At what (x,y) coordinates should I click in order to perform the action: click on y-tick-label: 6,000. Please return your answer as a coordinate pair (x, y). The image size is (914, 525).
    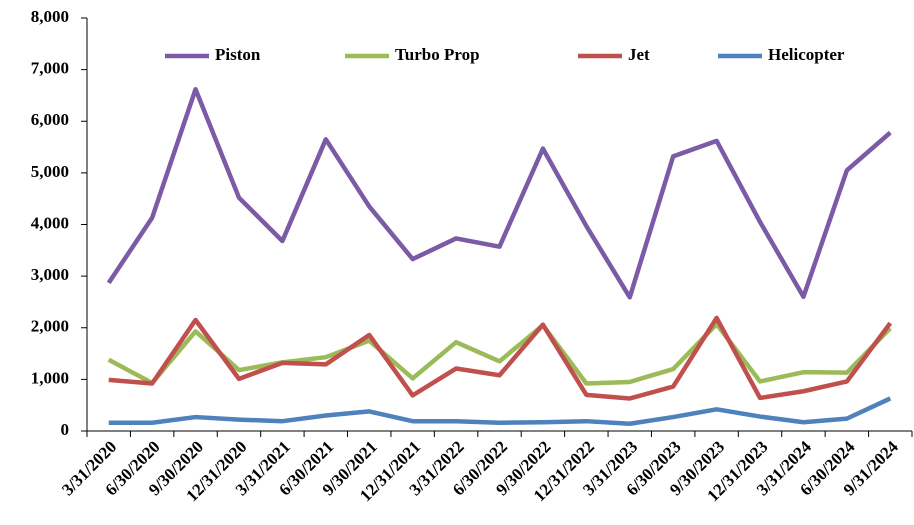
    Looking at the image, I should click on (50, 119).